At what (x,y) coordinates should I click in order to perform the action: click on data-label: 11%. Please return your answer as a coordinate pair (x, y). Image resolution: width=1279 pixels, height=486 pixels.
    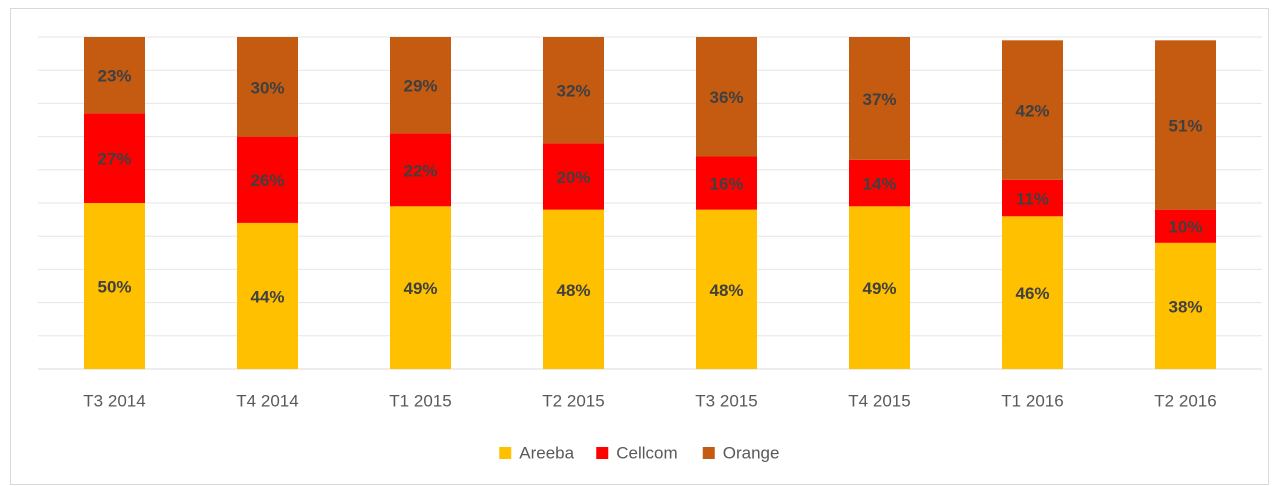
    Looking at the image, I should click on (1032, 199).